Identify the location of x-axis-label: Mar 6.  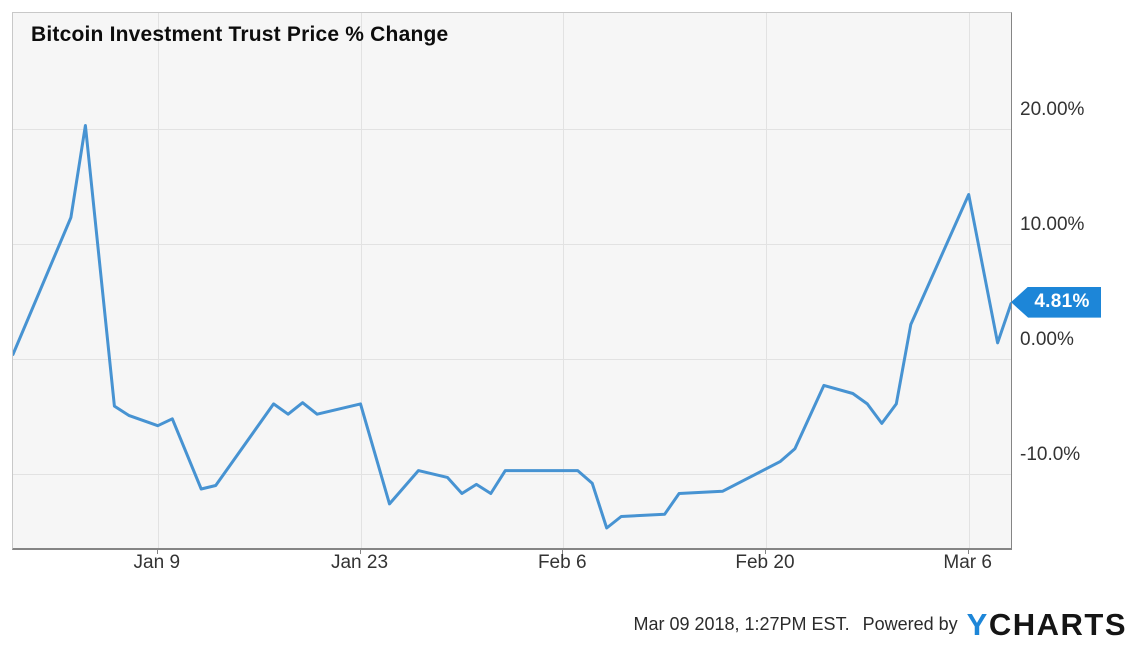
(967, 562).